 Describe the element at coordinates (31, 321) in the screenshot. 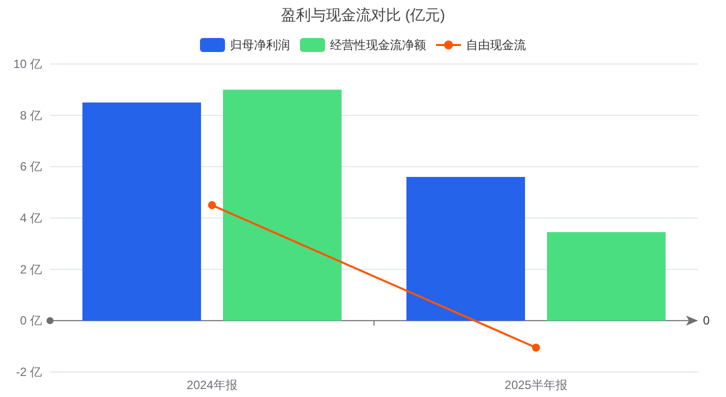

I see `y-tick-label: 0 亿` at that location.